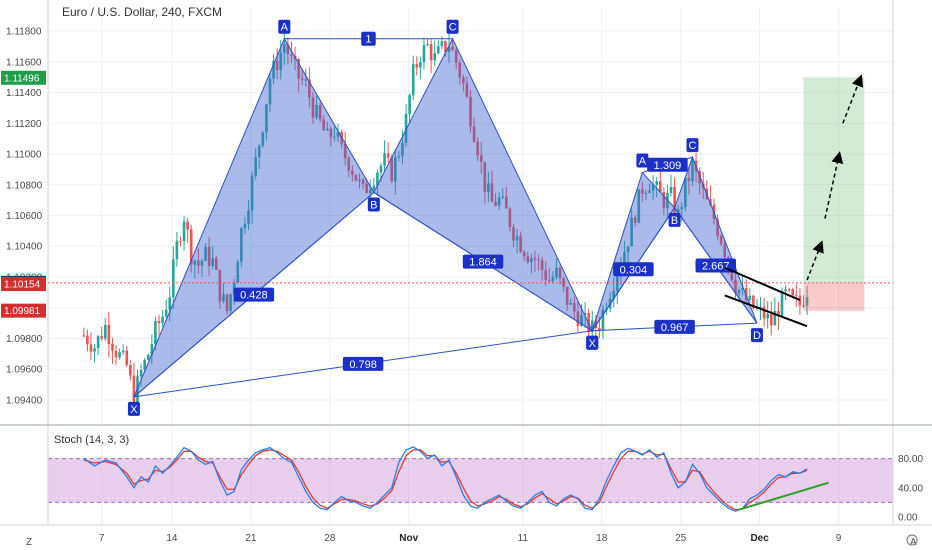 The width and height of the screenshot is (932, 550). What do you see at coordinates (102, 538) in the screenshot?
I see `x-tick-label: 7` at bounding box center [102, 538].